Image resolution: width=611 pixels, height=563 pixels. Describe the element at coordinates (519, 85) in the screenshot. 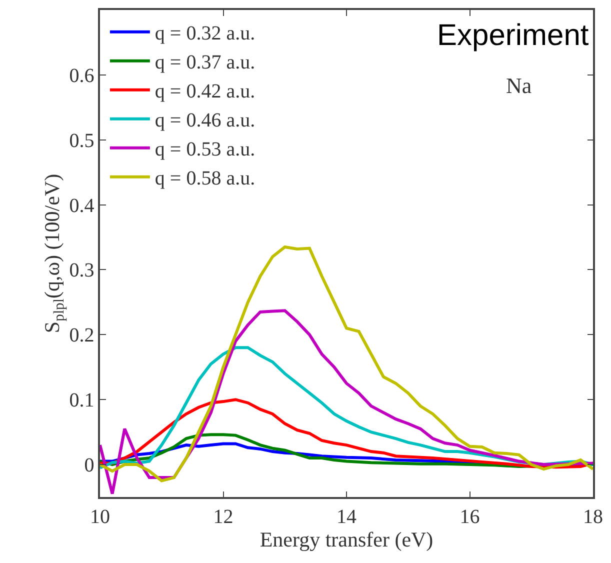

I see `annotation: Na` at that location.